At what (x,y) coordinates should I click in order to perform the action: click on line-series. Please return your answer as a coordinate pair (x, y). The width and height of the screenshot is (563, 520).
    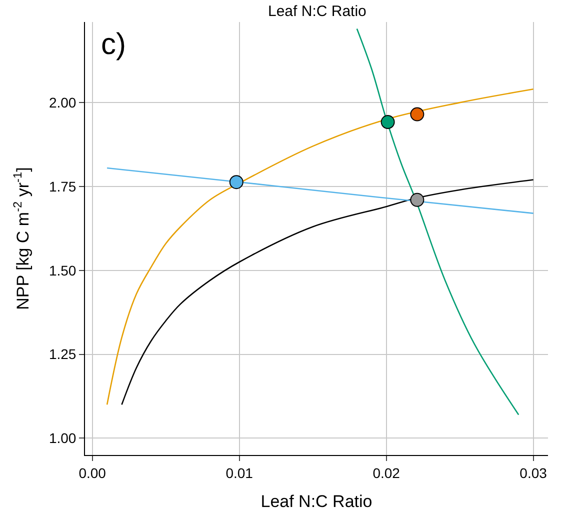
    Looking at the image, I should click on (320, 190).